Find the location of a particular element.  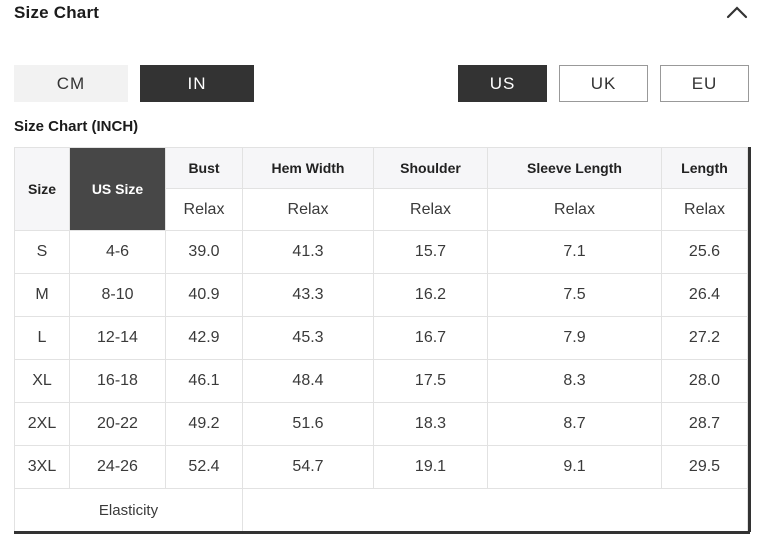

col-header-length: Length is located at coordinates (704, 168).